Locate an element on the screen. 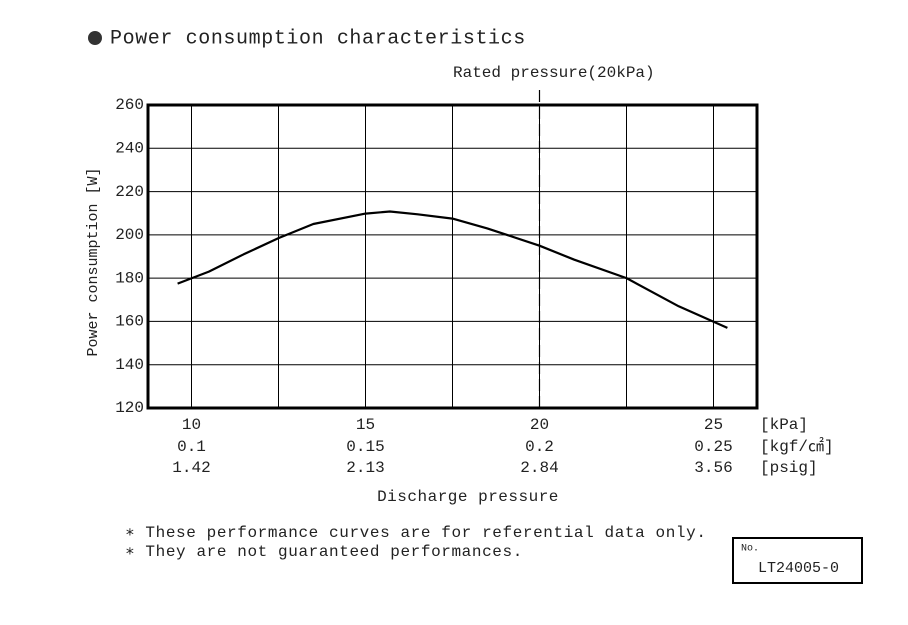 Image resolution: width=908 pixels, height=625 pixels. y-tick-label: 120 is located at coordinates (129, 408).